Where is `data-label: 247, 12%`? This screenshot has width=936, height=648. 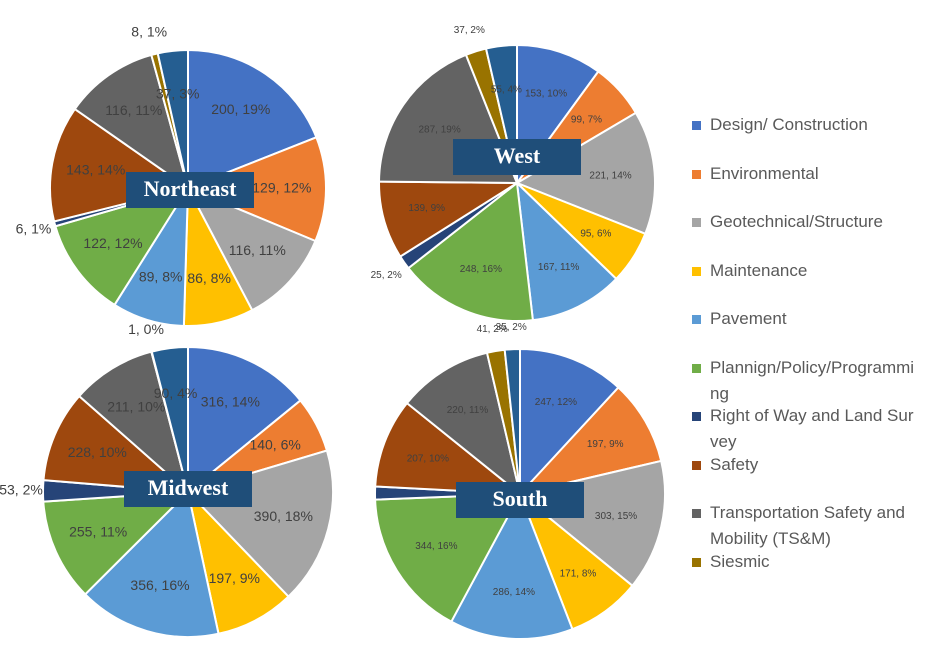 data-label: 247, 12% is located at coordinates (556, 402).